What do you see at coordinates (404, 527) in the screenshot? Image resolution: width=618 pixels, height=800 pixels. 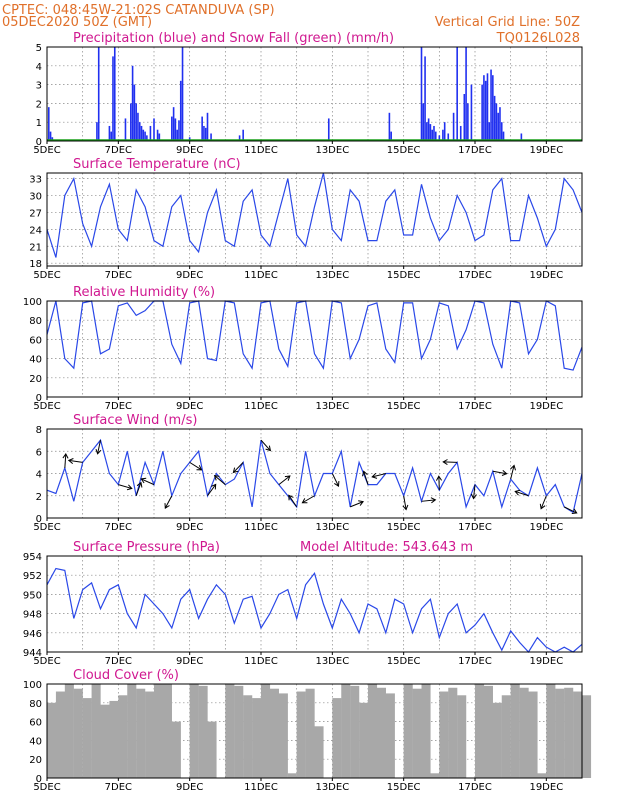 I see `wind-xtick: 15DEC` at bounding box center [404, 527].